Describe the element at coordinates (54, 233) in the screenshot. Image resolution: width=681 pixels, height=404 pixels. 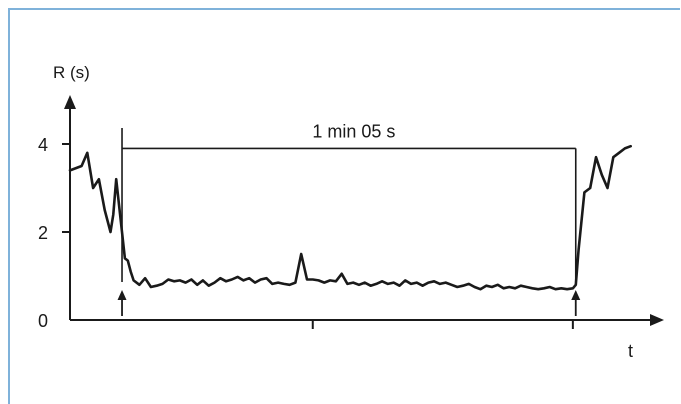
I see `y-ticks: 0 2 4` at that location.